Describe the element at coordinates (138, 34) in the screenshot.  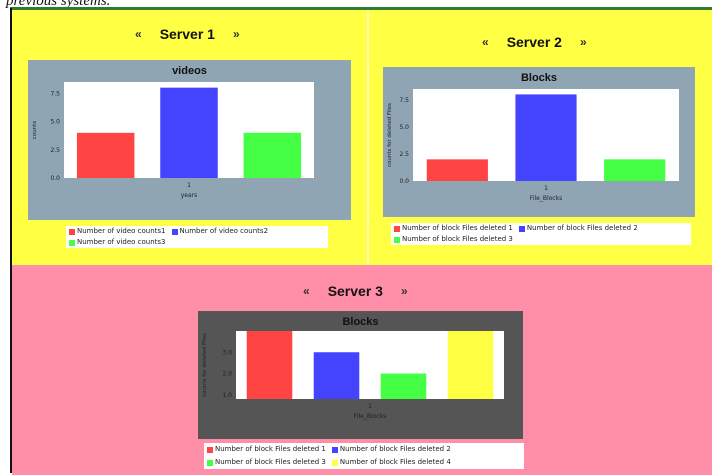
I see `server-1-prev-button: «` at that location.